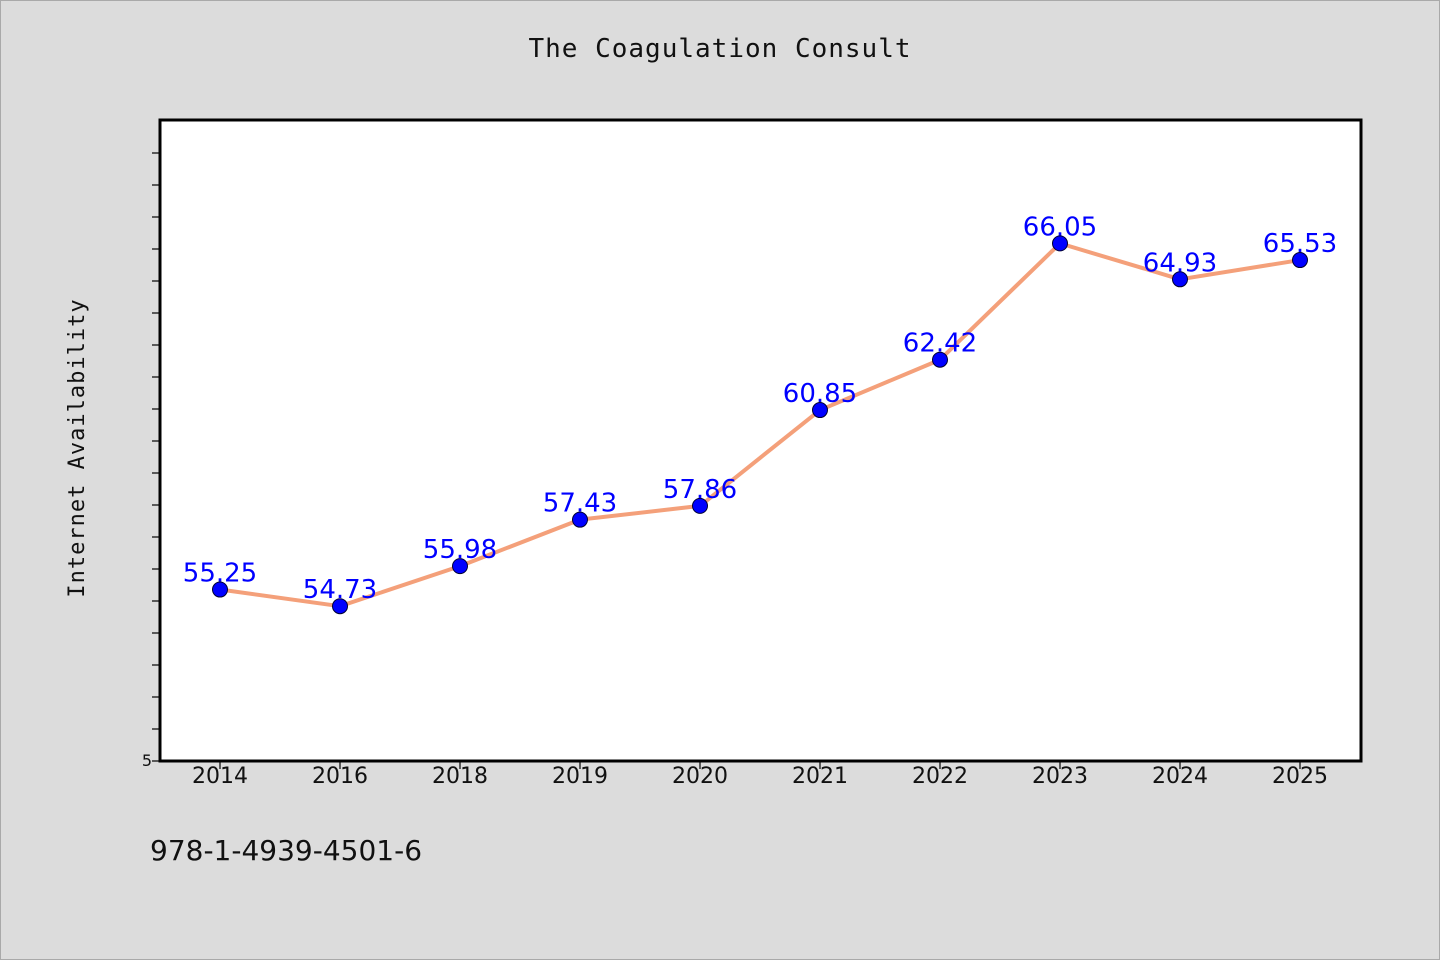  I want to click on data-label: 65.53, so click(1300, 244).